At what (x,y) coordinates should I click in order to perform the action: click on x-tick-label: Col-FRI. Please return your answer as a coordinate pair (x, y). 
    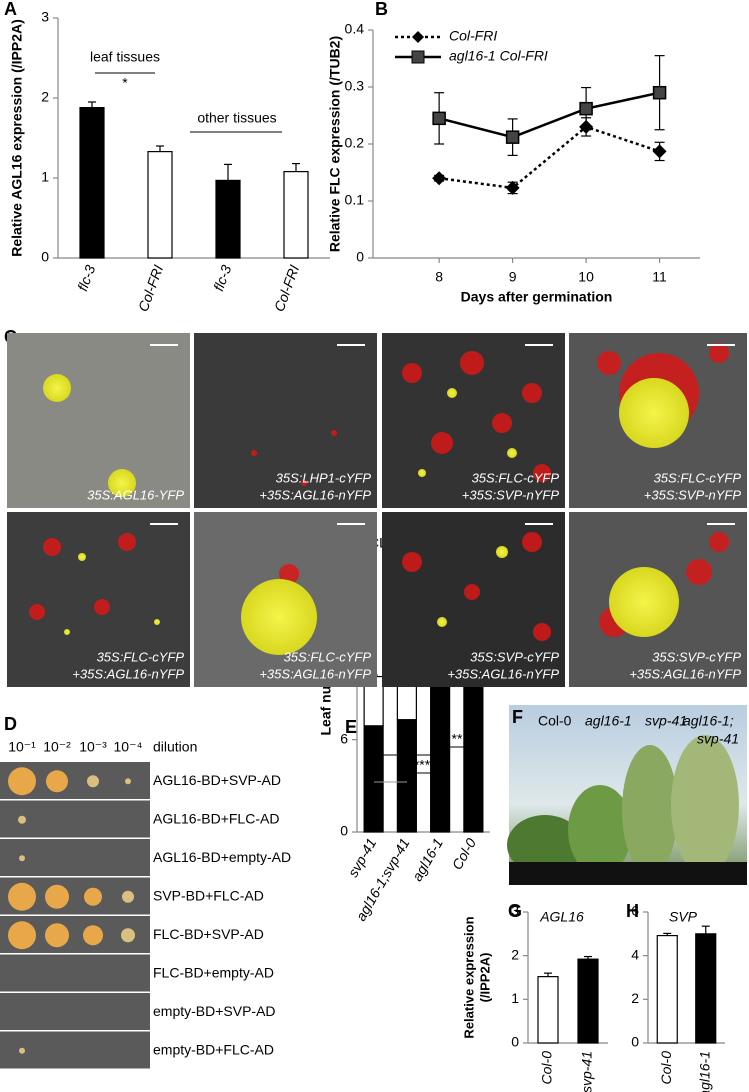
    Looking at the image, I should click on (287, 288).